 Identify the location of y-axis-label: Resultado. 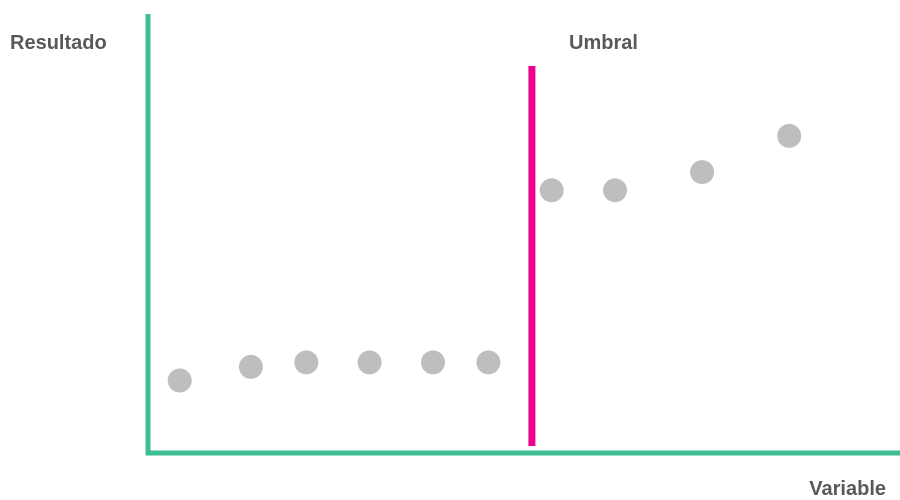
(58, 43).